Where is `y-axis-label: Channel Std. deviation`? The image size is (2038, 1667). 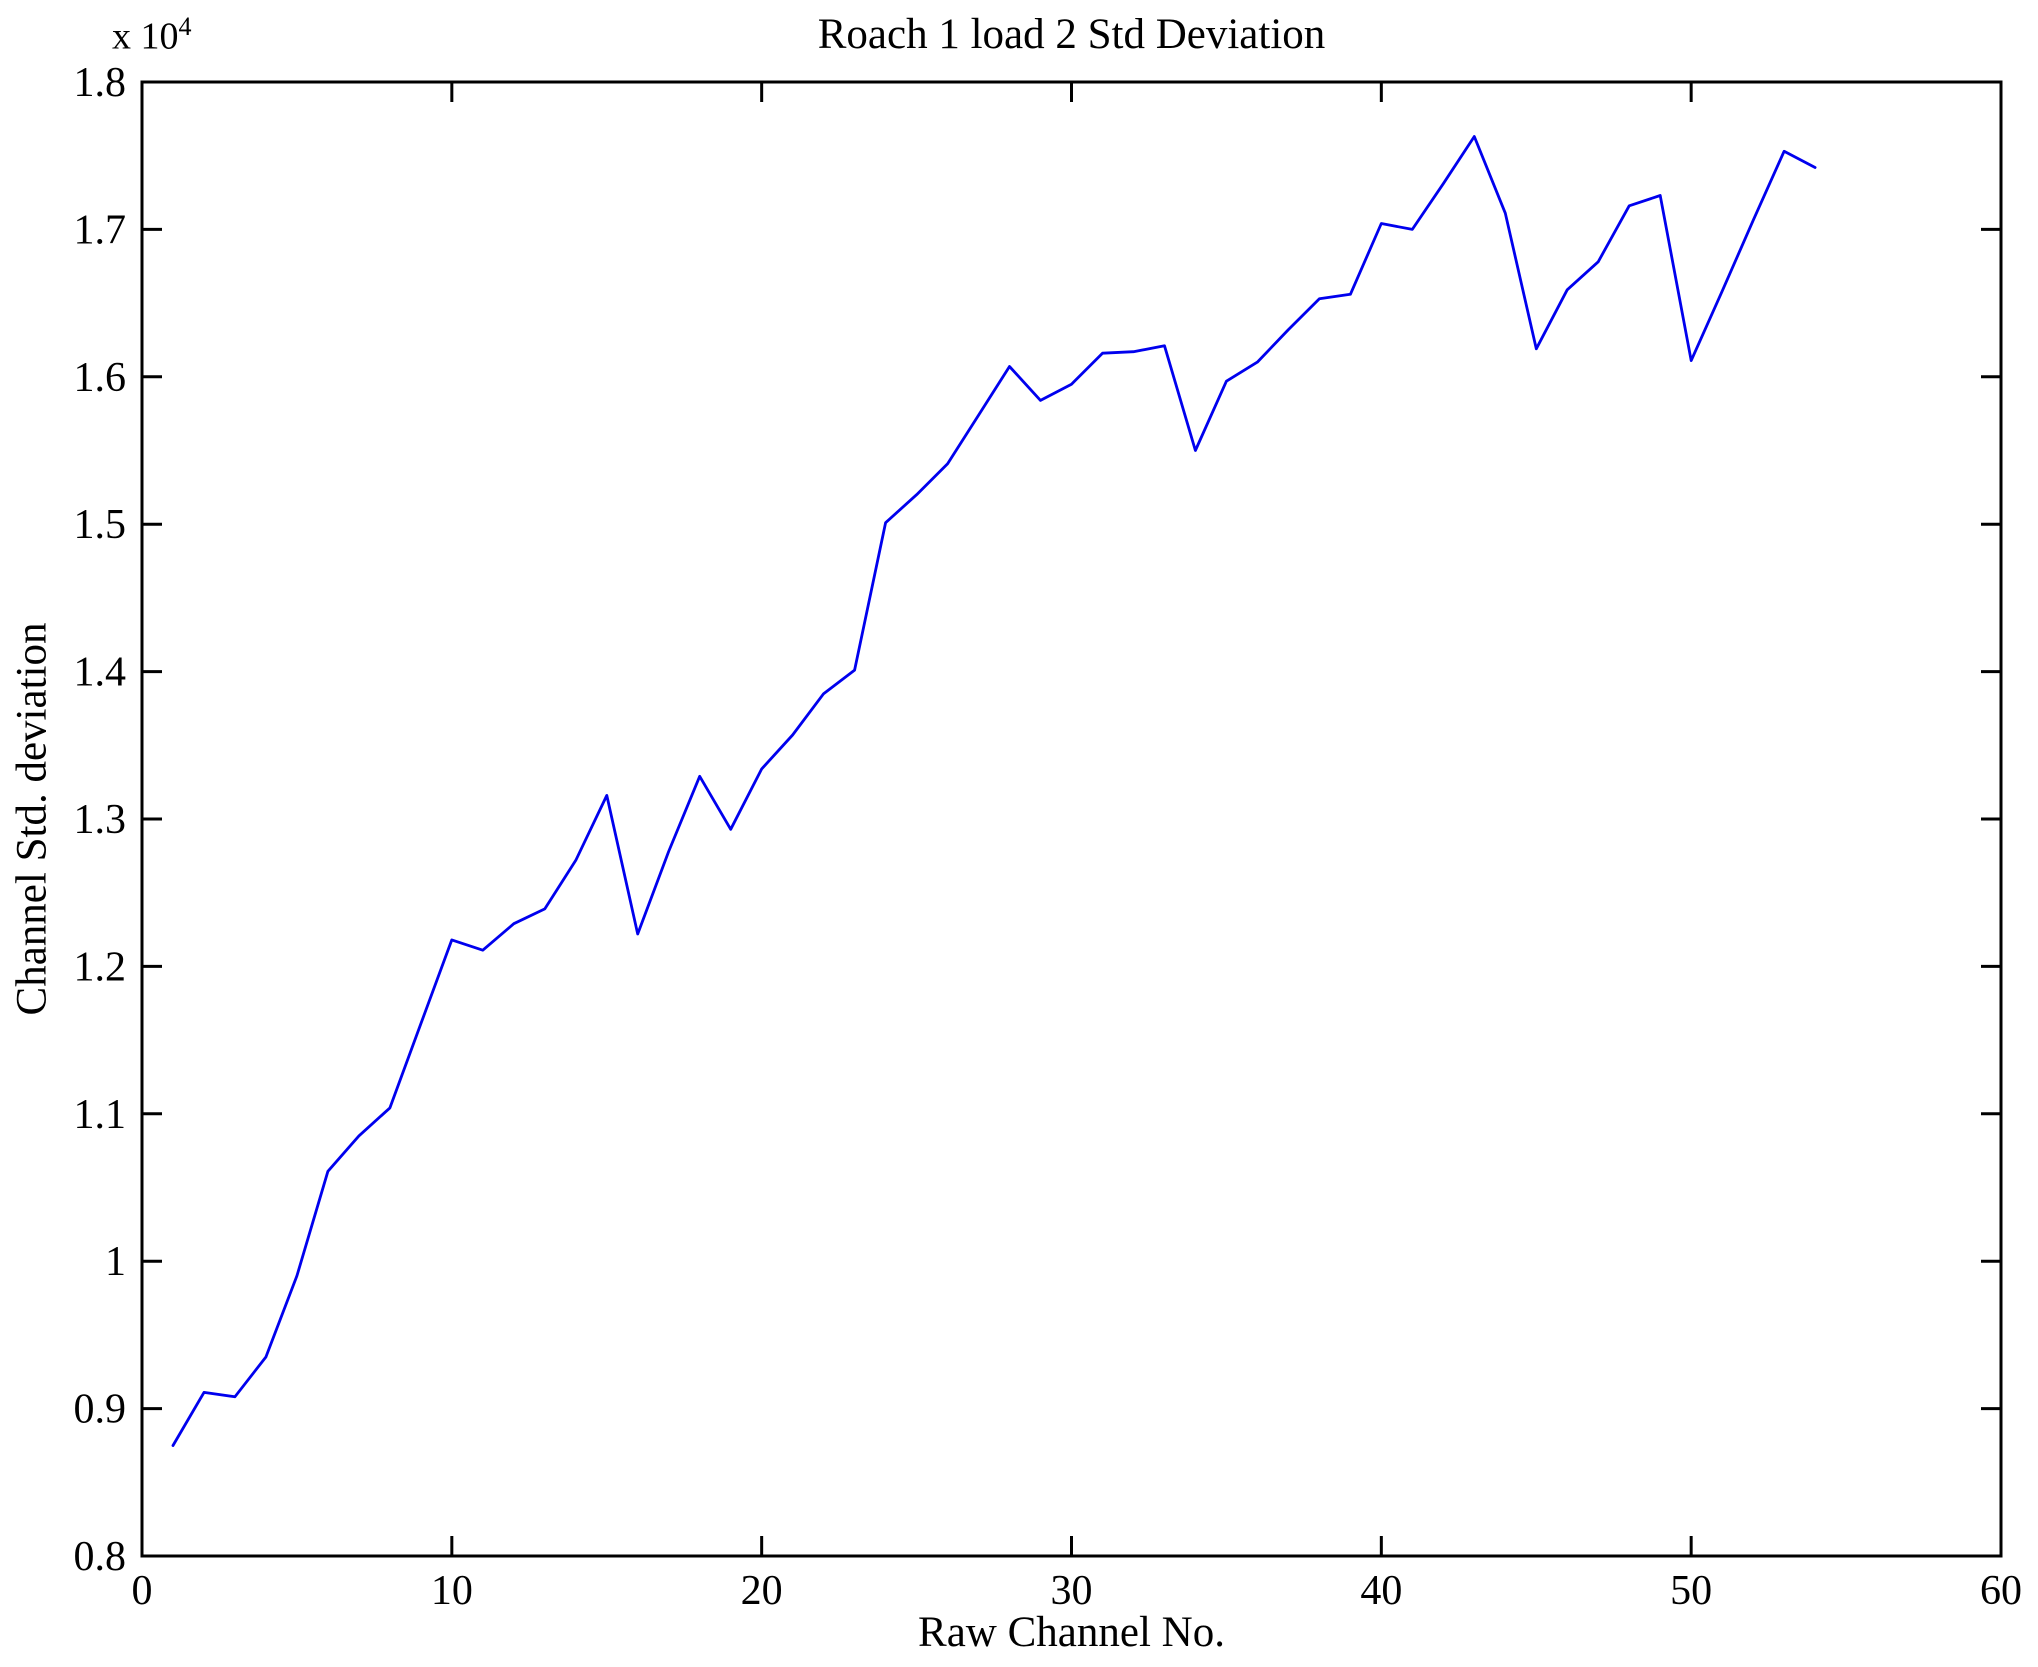
y-axis-label: Channel Std. deviation is located at coordinates (32, 819).